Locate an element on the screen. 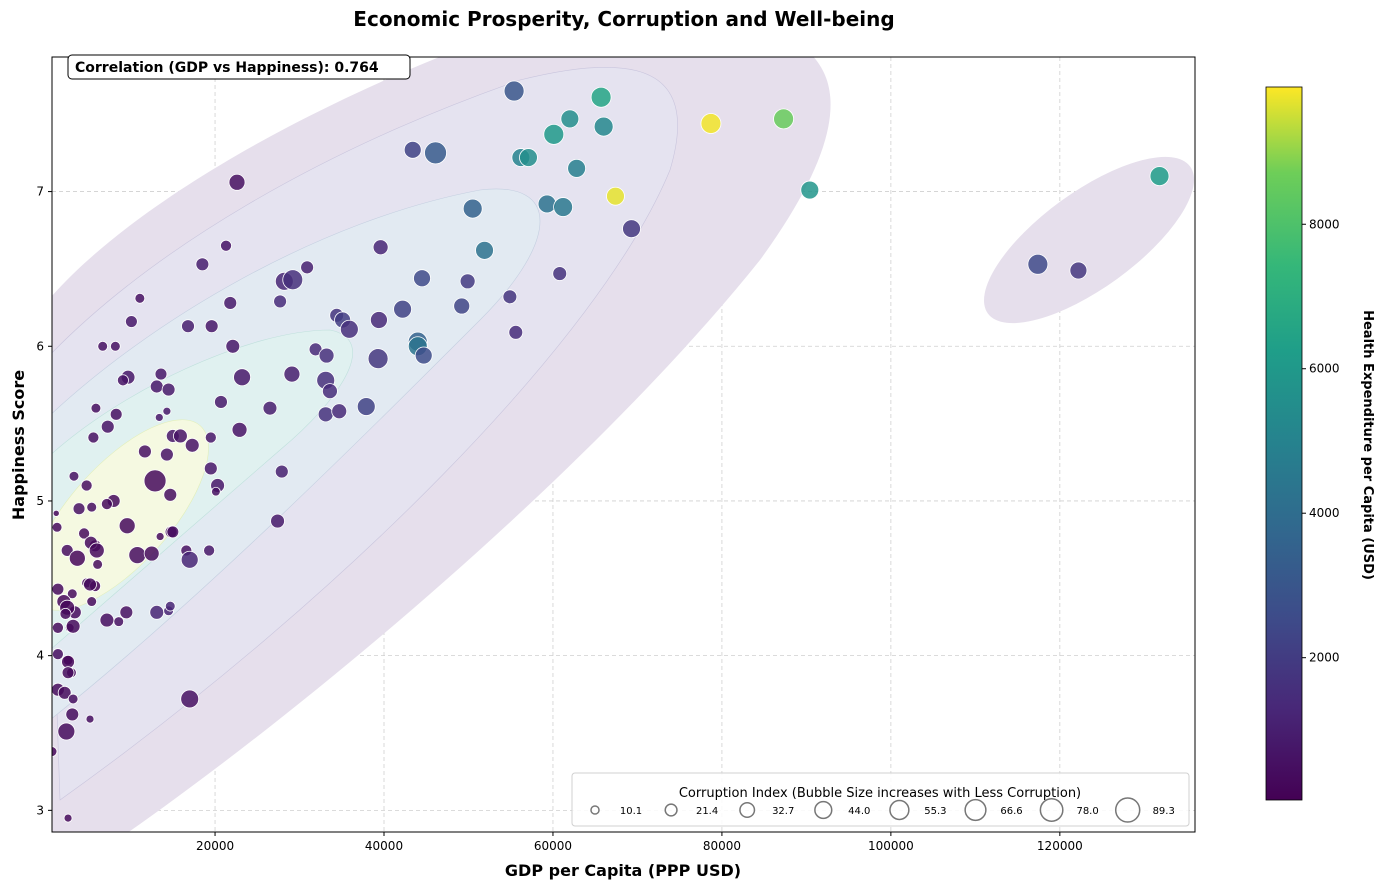 This screenshot has height=889, width=1384. x-tick-label: 40000 is located at coordinates (384, 846).